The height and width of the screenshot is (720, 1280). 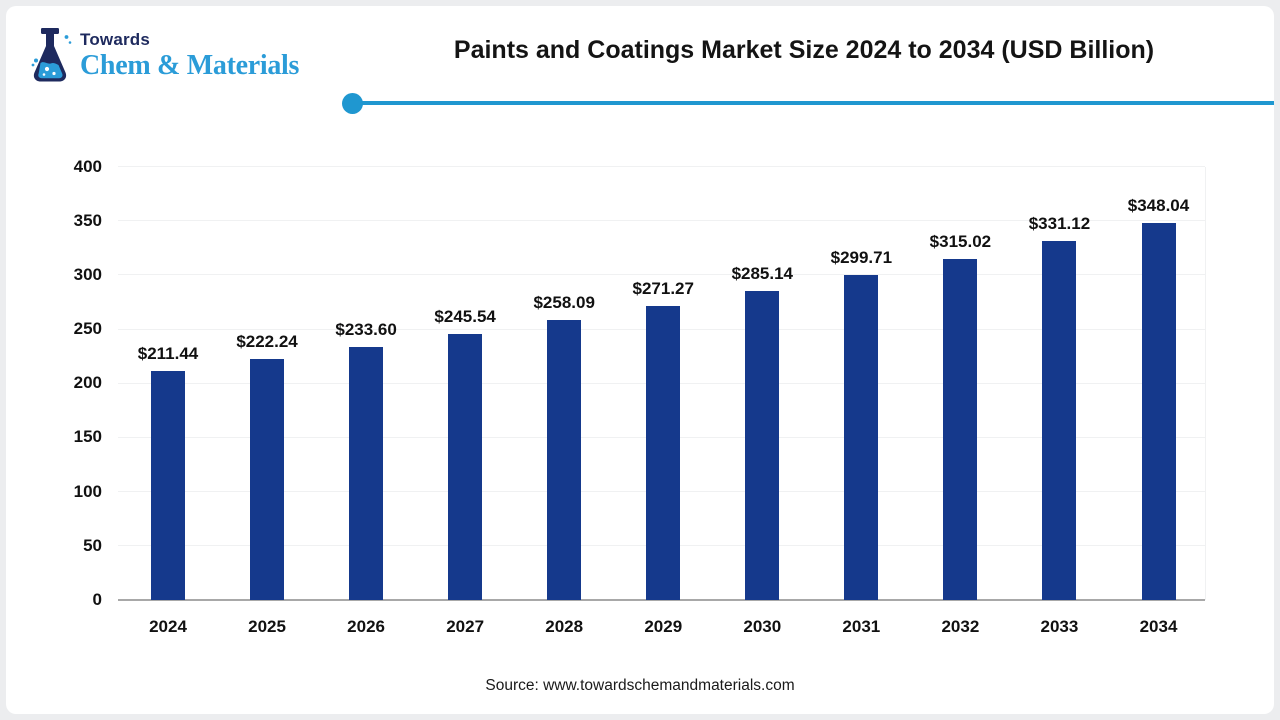 I want to click on plot-right-border, so click(x=1205, y=383).